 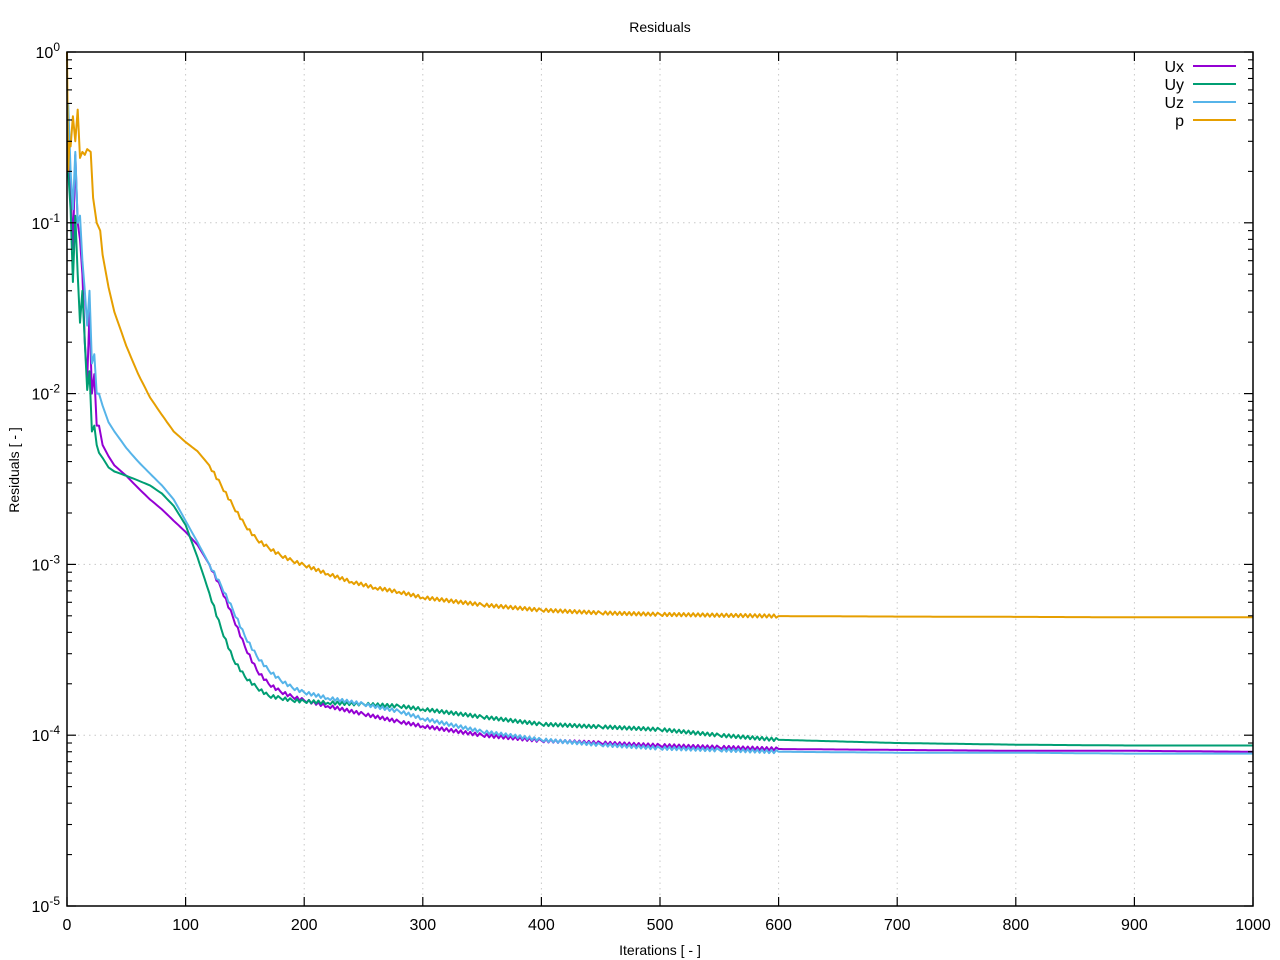 What do you see at coordinates (46, 563) in the screenshot?
I see `y-tick-label: 10⁻³` at bounding box center [46, 563].